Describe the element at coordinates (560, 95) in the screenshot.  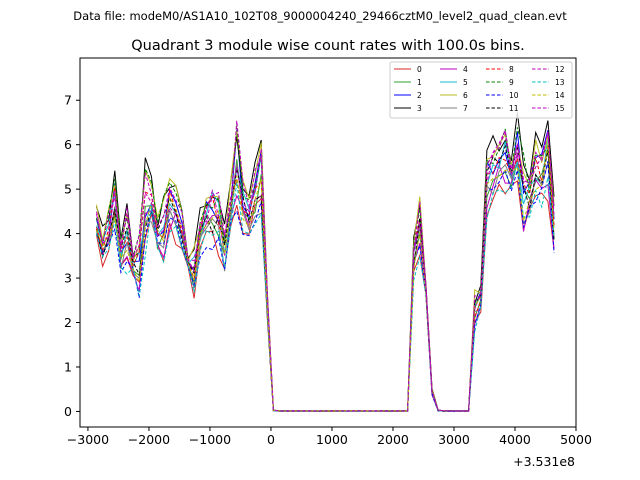
I see `legend-label-14: 14` at that location.